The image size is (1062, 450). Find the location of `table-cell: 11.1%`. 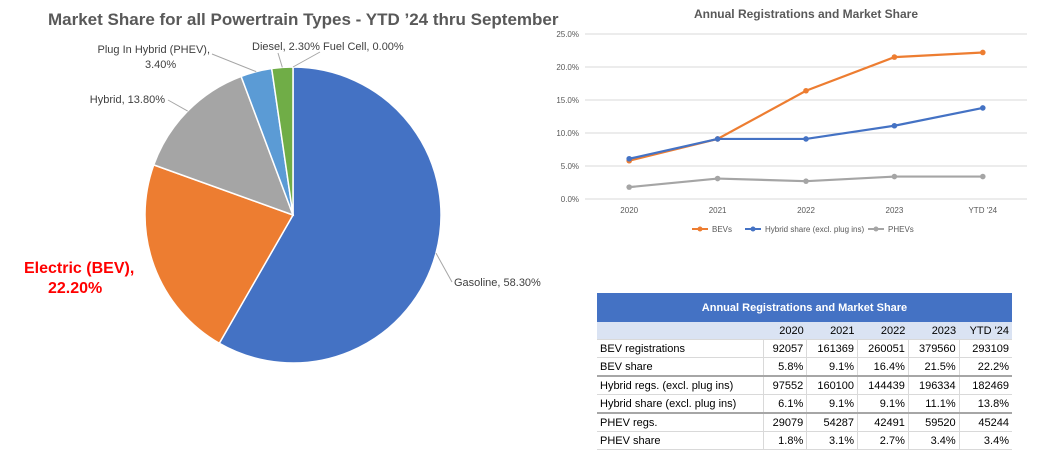

table-cell: 11.1% is located at coordinates (933, 404).